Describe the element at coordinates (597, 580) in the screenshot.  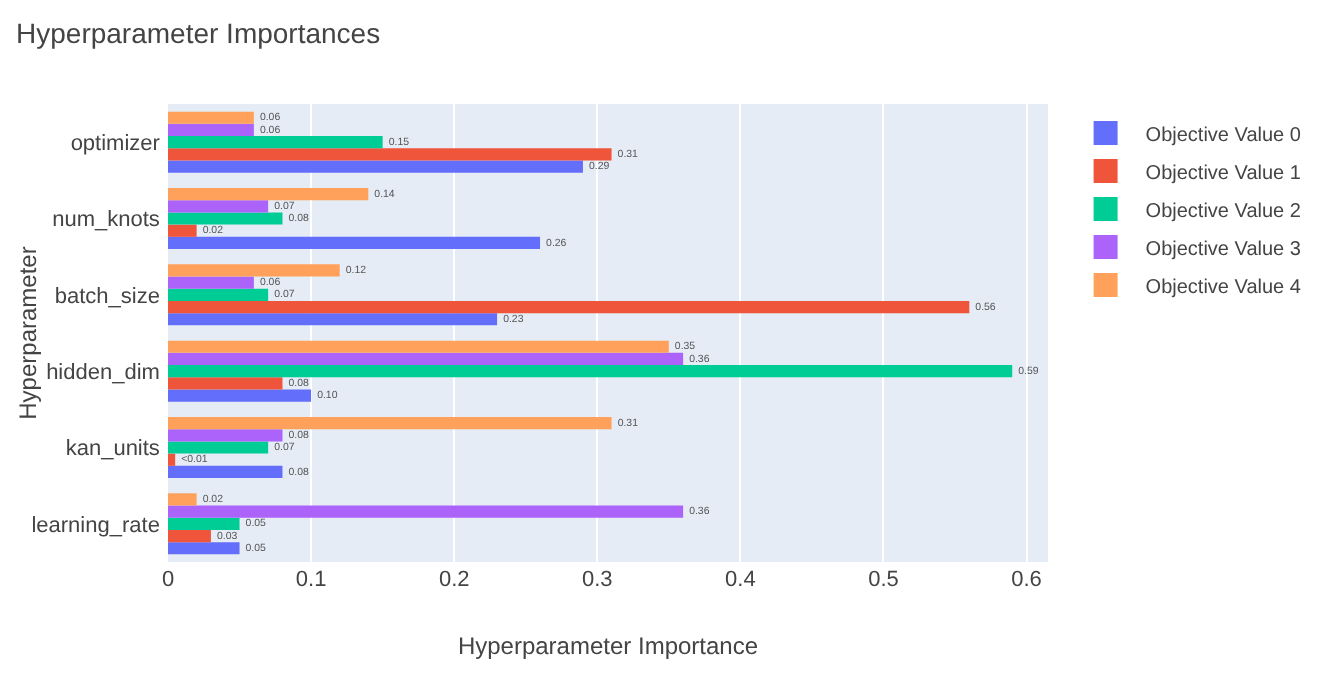
I see `x-tick-label: 0.3` at that location.